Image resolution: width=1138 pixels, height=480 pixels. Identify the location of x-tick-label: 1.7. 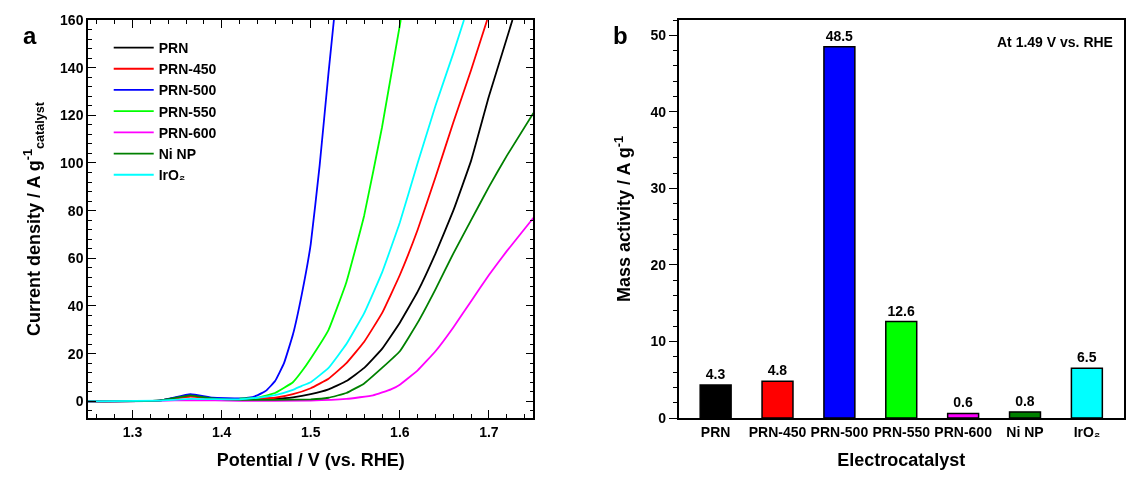
(489, 431).